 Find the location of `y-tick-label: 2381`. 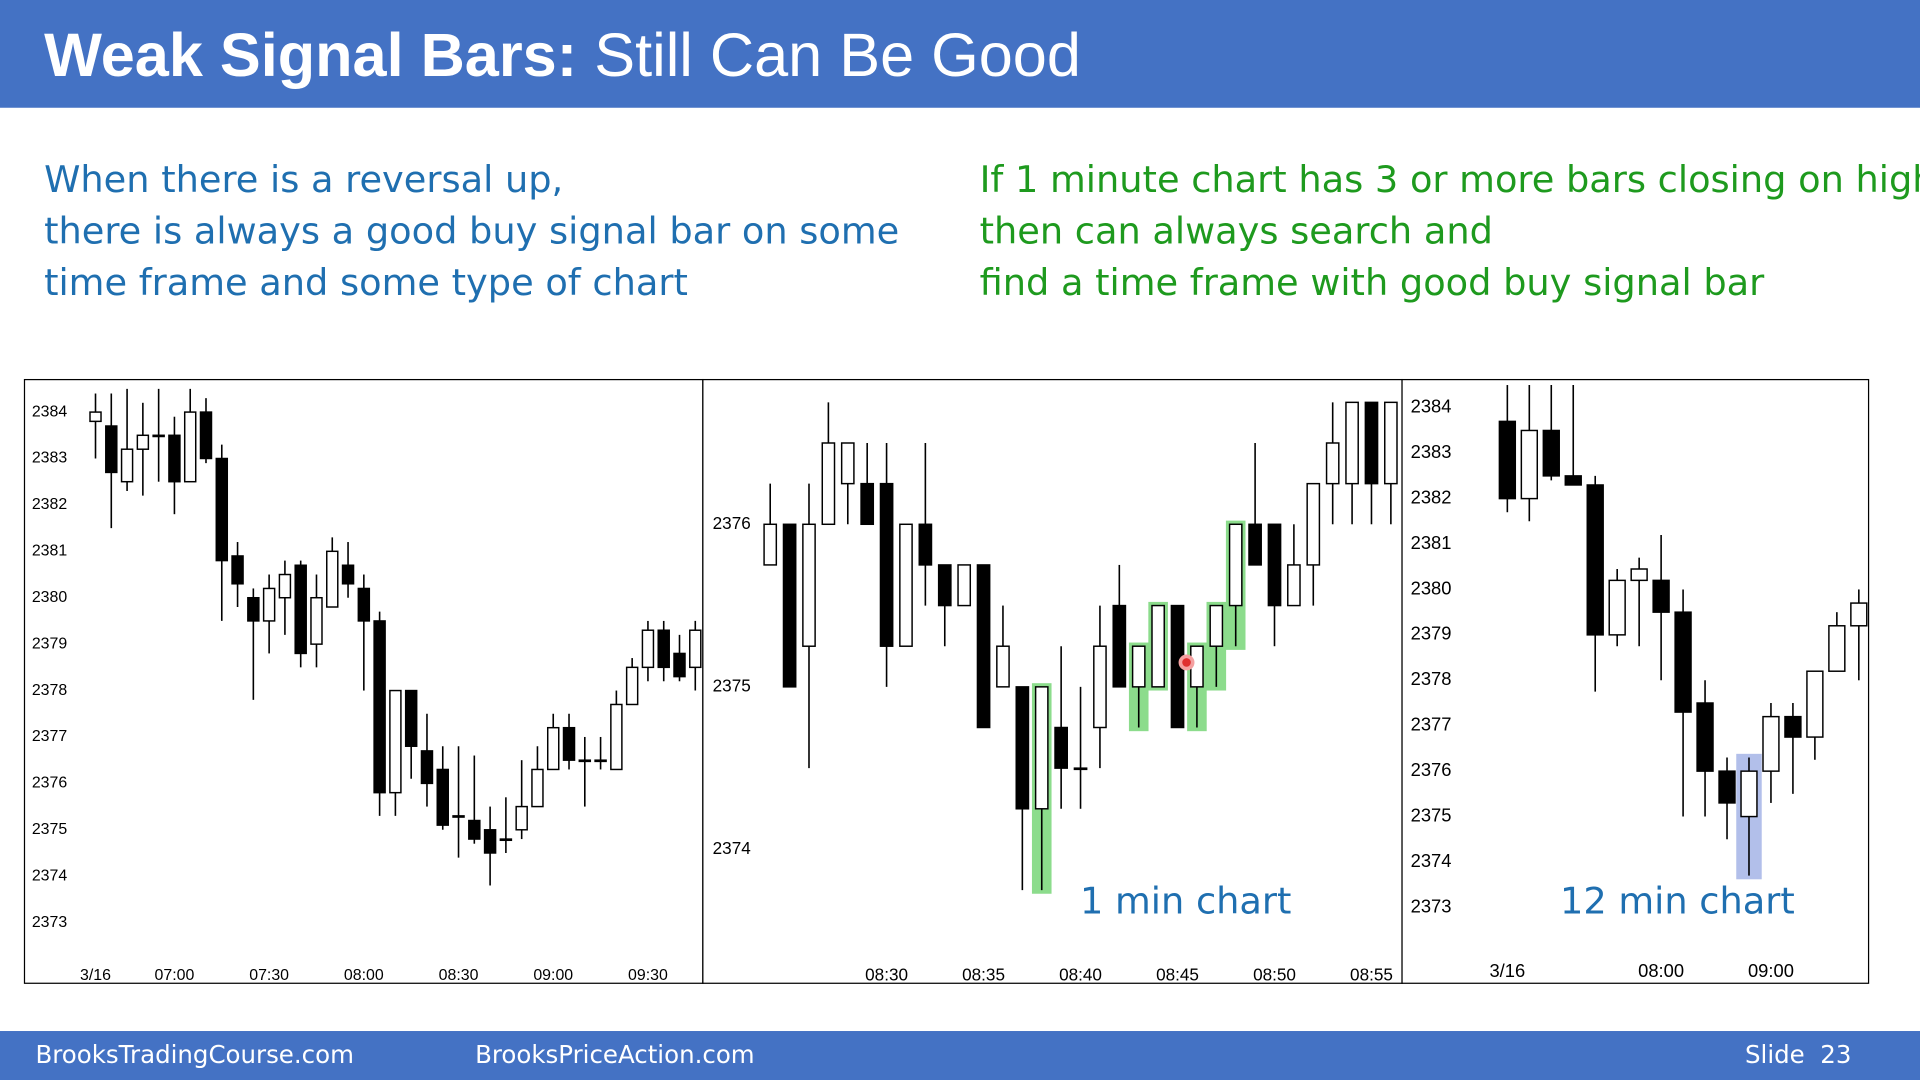

y-tick-label: 2381 is located at coordinates (50, 551).